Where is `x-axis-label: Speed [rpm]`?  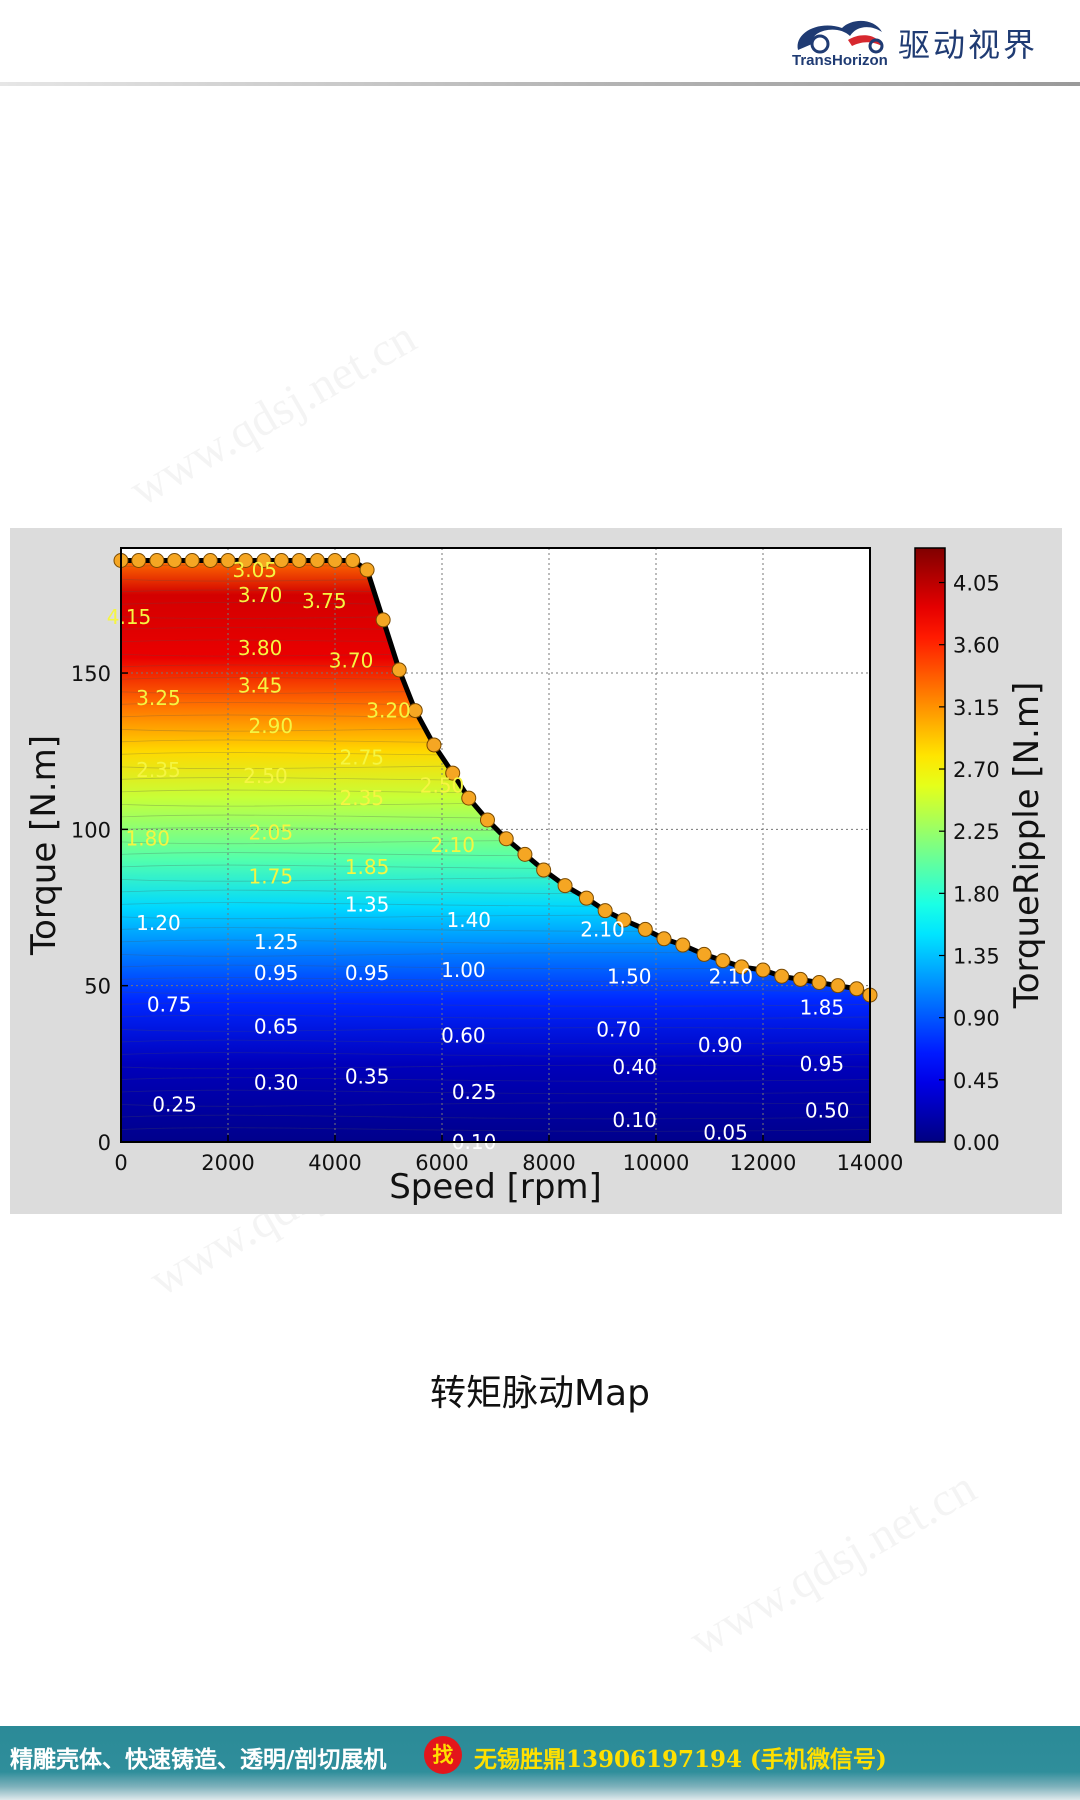
x-axis-label: Speed [rpm] is located at coordinates (495, 1187).